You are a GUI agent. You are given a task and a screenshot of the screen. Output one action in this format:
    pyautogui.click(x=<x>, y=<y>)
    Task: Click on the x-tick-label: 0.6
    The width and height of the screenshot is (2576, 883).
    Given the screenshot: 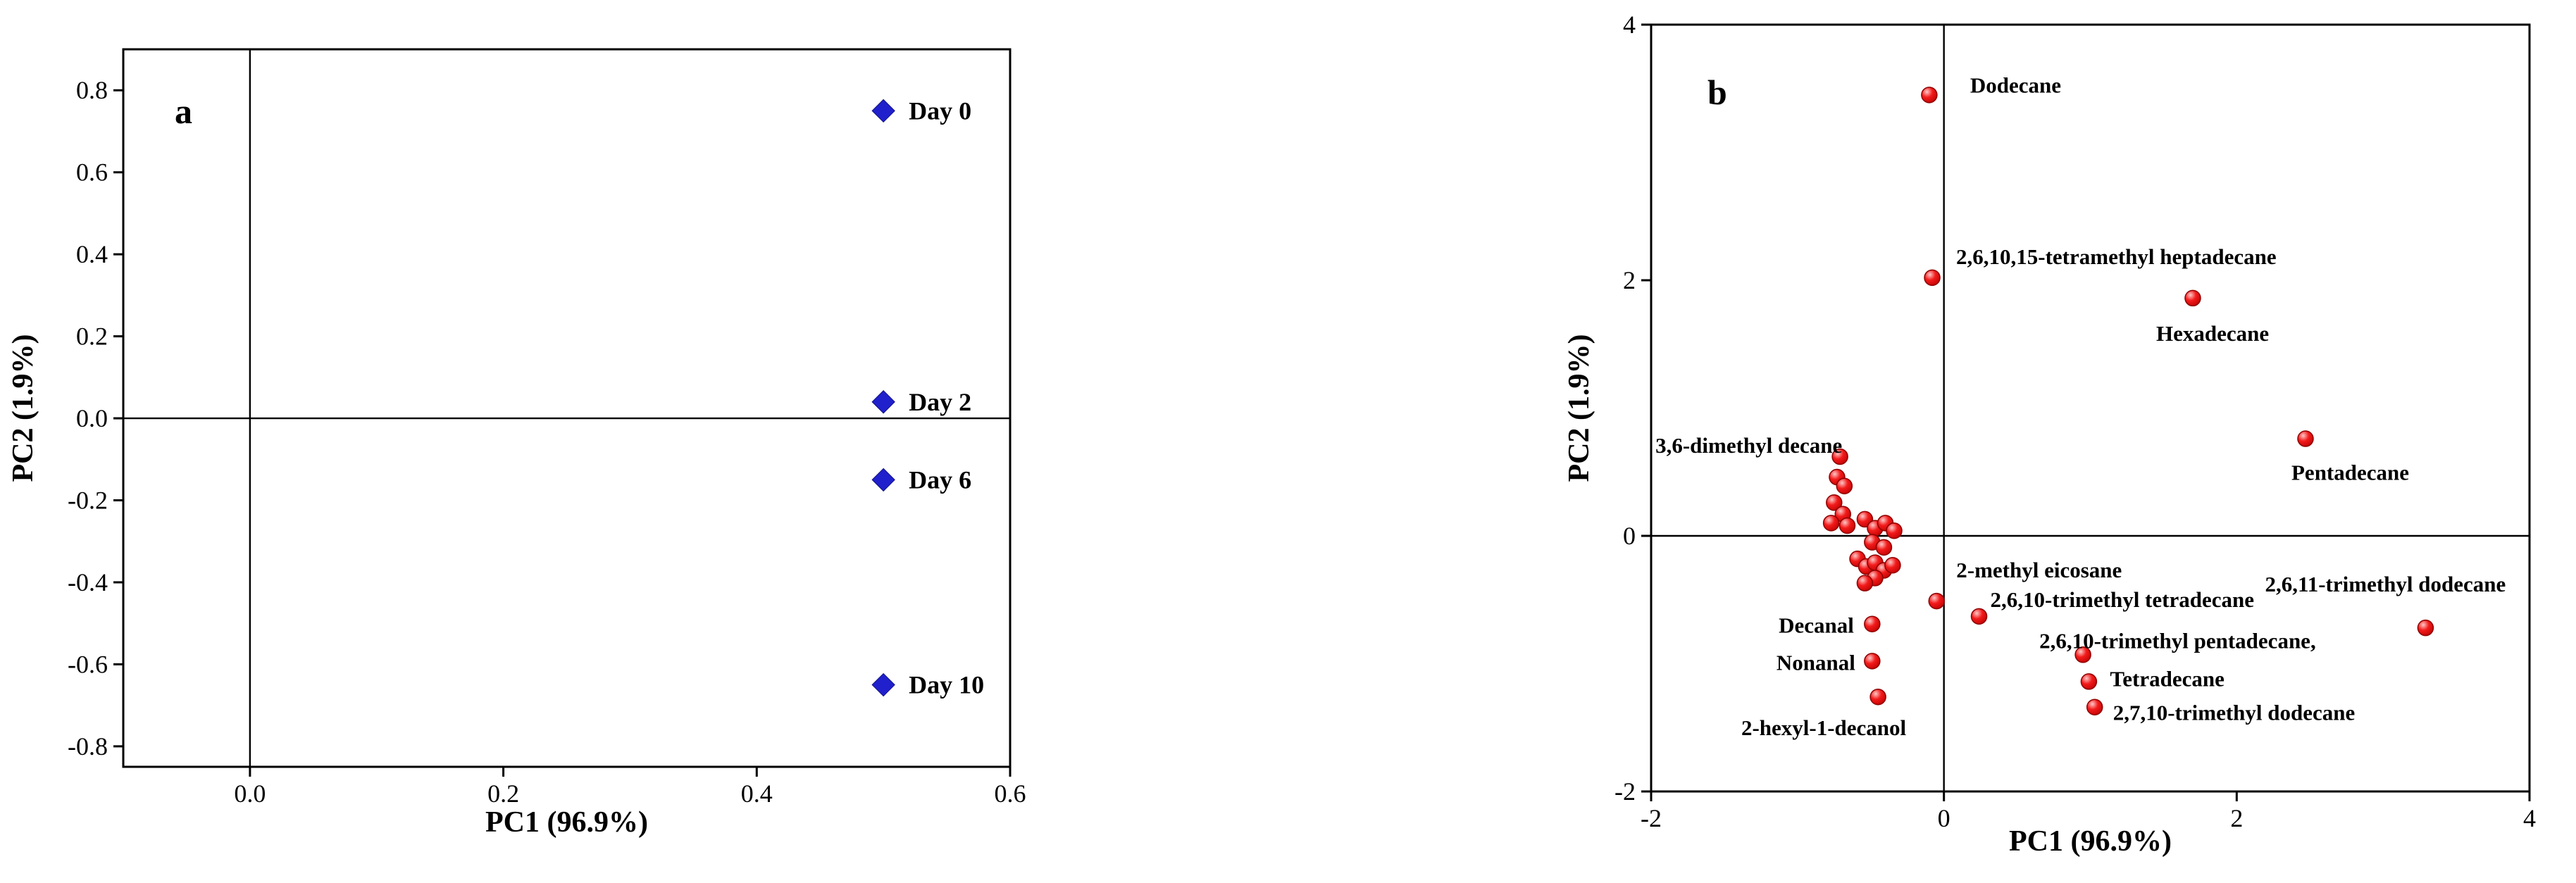 What is the action you would take?
    pyautogui.click(x=1010, y=793)
    